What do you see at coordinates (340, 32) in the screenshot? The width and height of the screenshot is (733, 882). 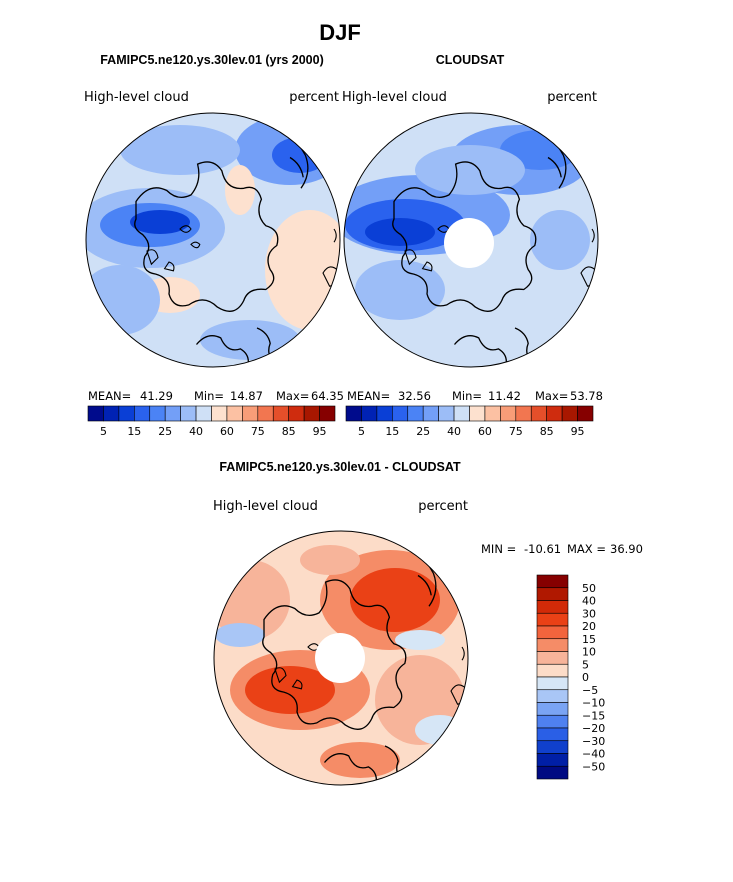 I see `figure-title: DJF` at bounding box center [340, 32].